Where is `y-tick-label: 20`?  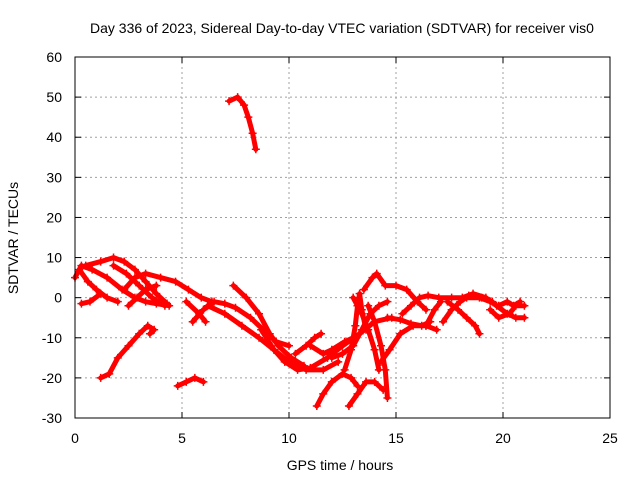
y-tick-label: 20 is located at coordinates (54, 217).